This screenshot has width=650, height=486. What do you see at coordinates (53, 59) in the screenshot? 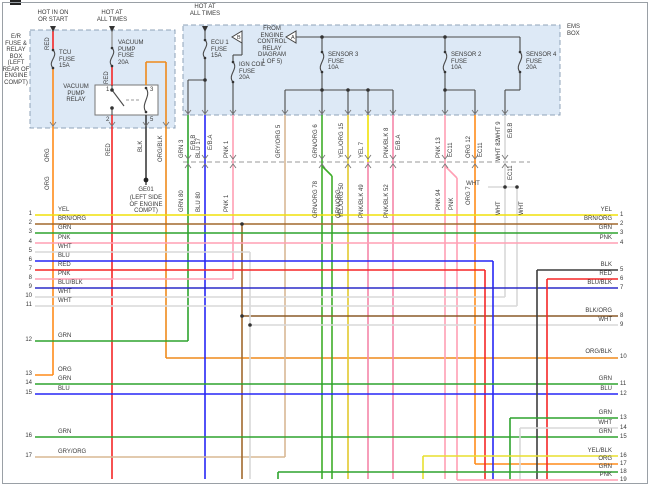
I see `tcu-fuse` at bounding box center [53, 59].